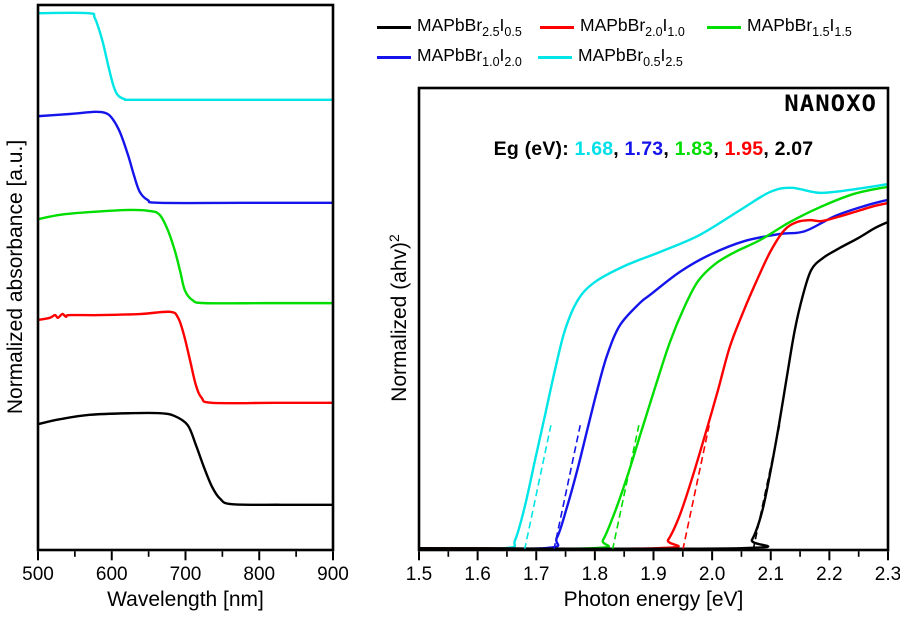  Describe the element at coordinates (185, 575) in the screenshot. I see `x-tick-label-700: 700` at that location.